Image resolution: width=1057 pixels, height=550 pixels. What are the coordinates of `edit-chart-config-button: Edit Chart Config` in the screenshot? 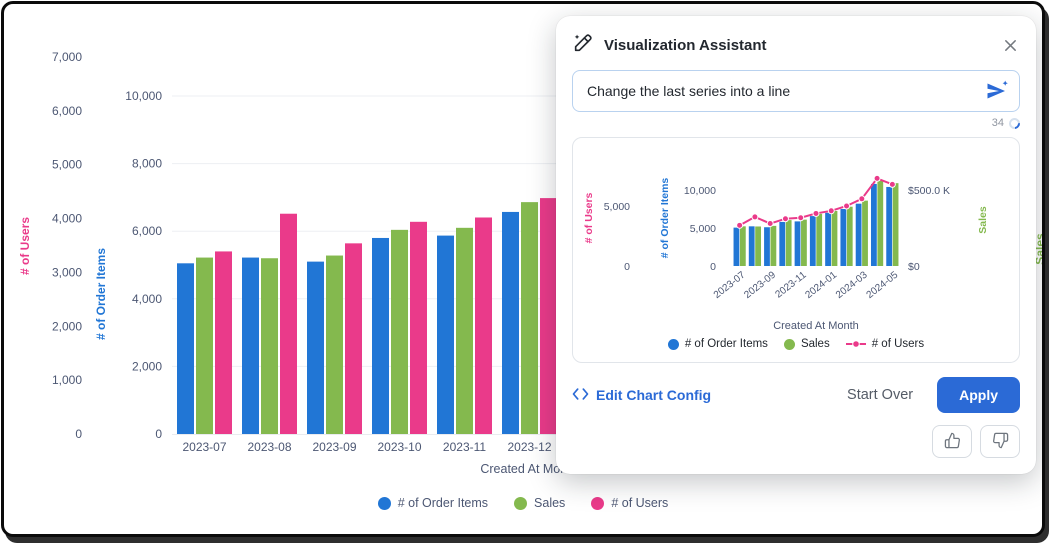 It's located at (641, 395).